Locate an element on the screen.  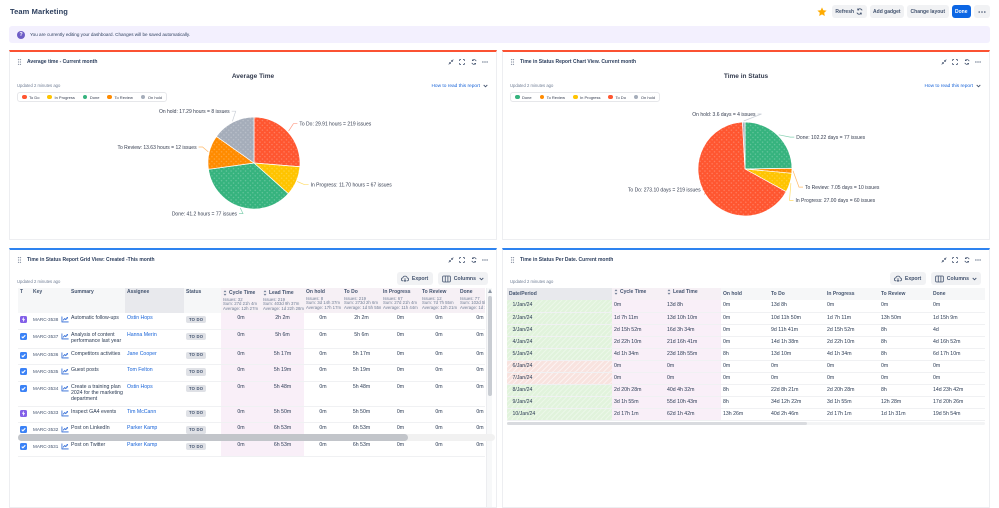
column-header-onhold: On hold is located at coordinates (745, 294).